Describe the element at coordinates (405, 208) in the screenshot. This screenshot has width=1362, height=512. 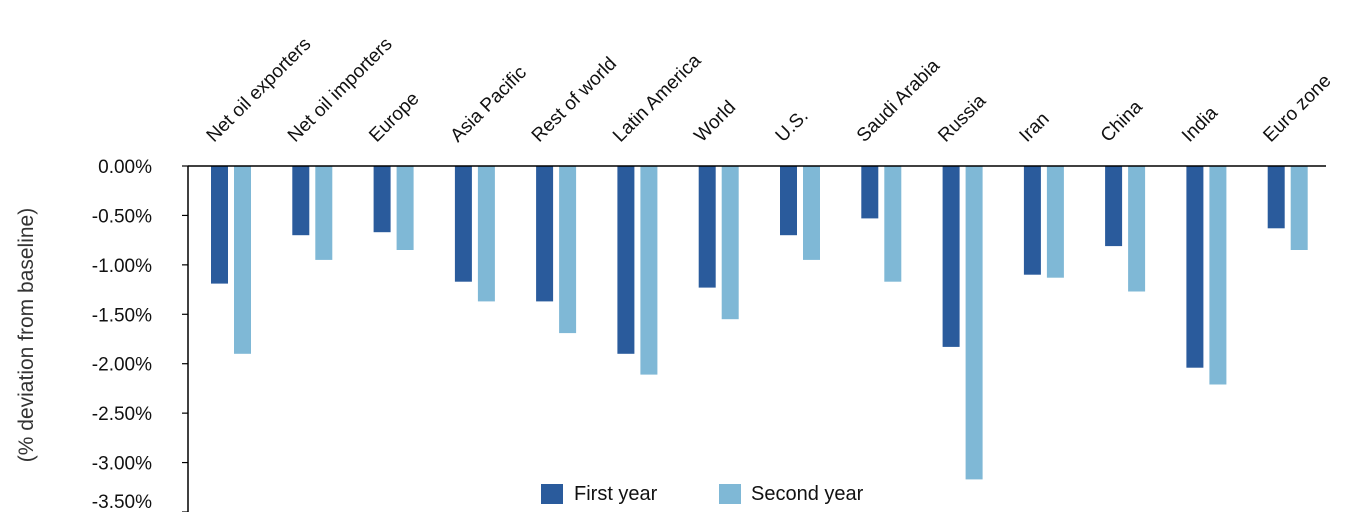
I see `bar-second-year-europe` at that location.